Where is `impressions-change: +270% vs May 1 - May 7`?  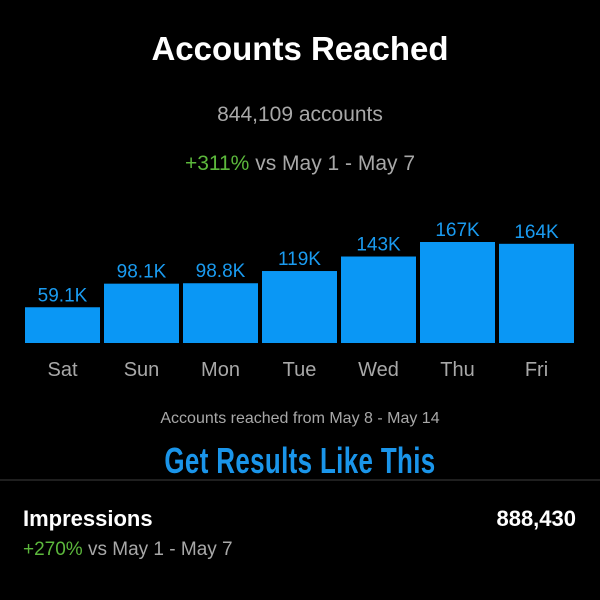 impressions-change: +270% vs May 1 - May 7 is located at coordinates (128, 550).